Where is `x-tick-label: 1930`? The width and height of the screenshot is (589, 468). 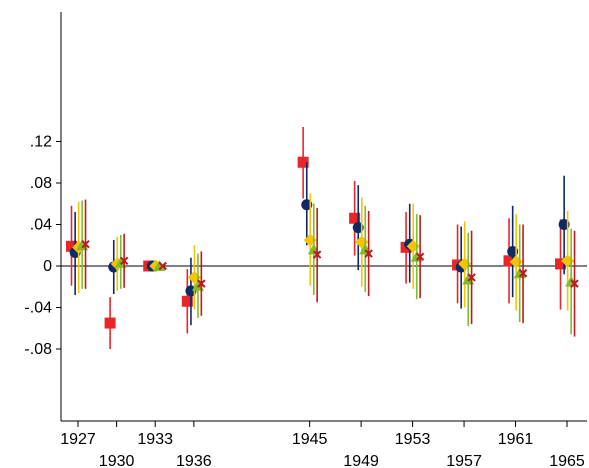
x-tick-label: 1930 is located at coordinates (117, 460).